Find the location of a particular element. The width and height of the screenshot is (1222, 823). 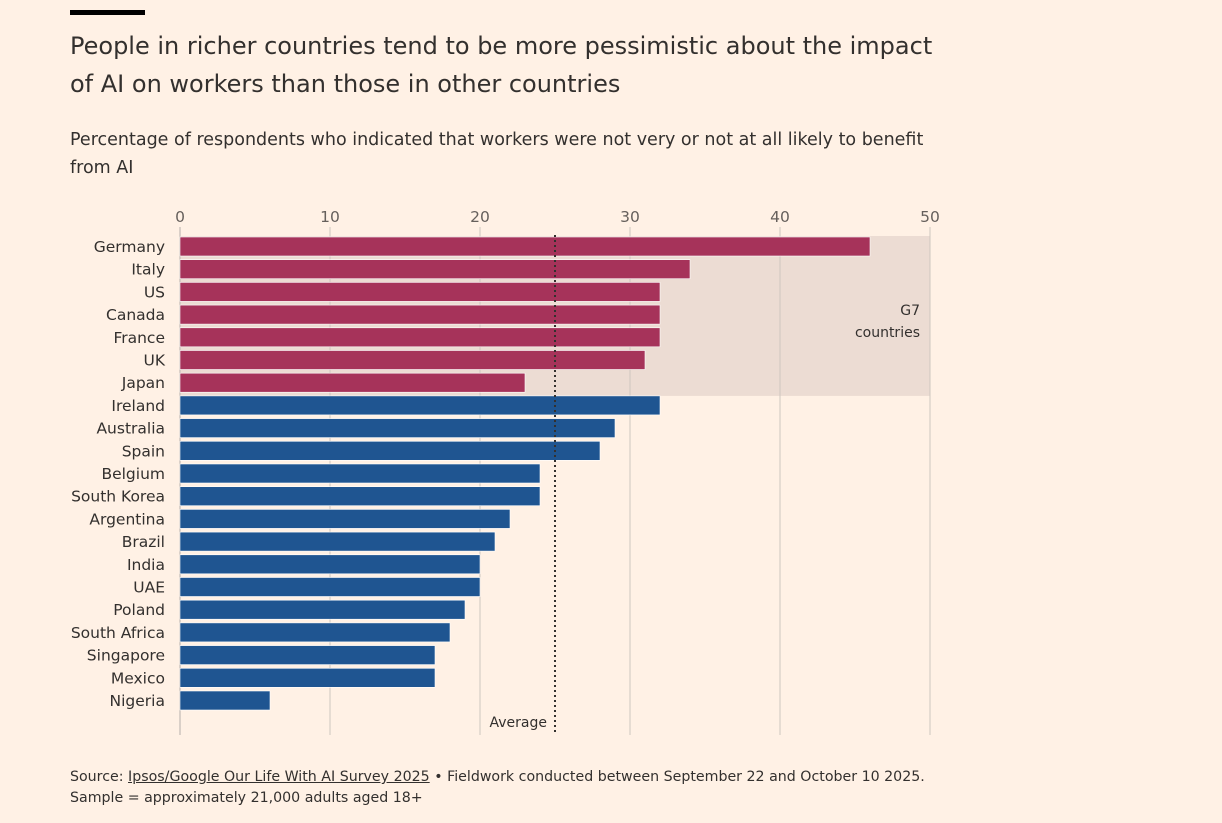

country-label: Singapore is located at coordinates (126, 656).